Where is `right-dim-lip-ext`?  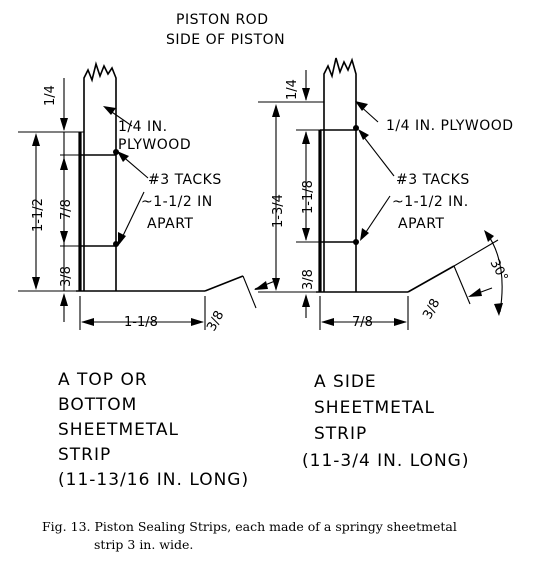
right-dim-lip-ext is located at coordinates (462, 285).